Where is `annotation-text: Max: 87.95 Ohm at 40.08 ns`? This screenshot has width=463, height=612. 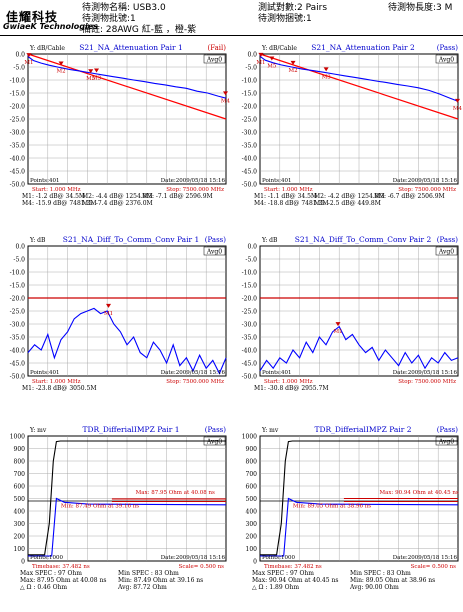
annotation-text: Max: 87.95 Ohm at 40.08 ns is located at coordinates (175, 493).